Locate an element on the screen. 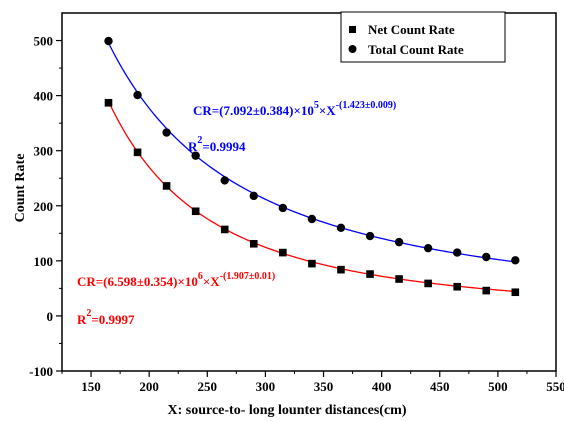 The width and height of the screenshot is (564, 421). x-tick-label: 550 is located at coordinates (555, 386).